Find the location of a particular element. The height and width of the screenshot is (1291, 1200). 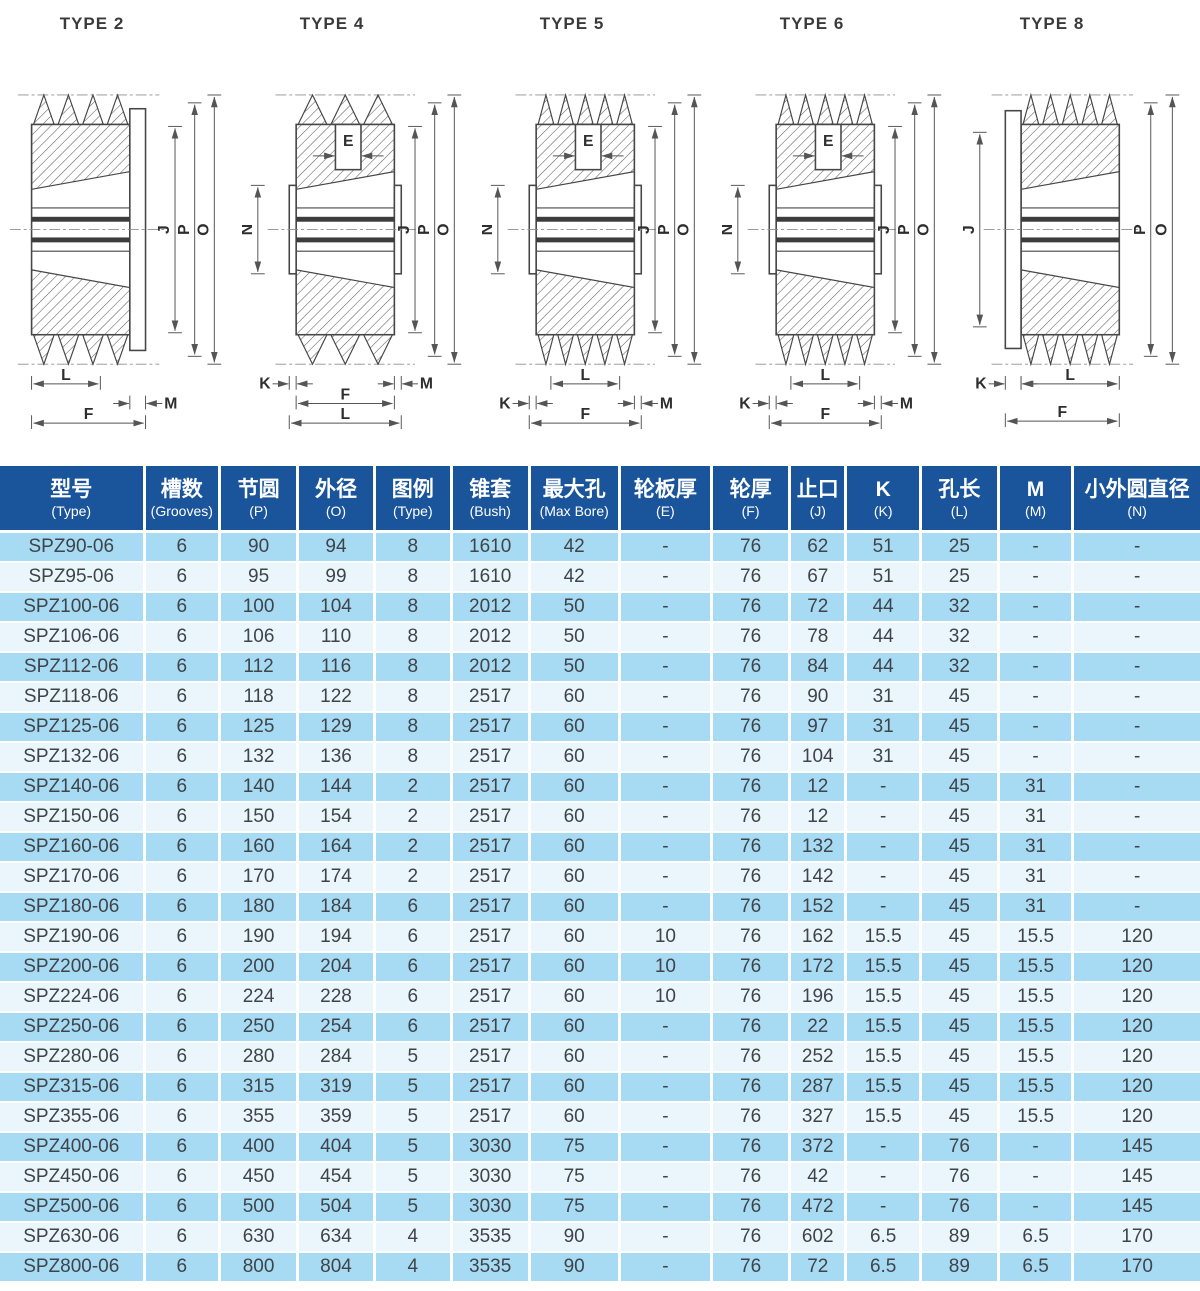

dimension-label: P is located at coordinates (184, 229).